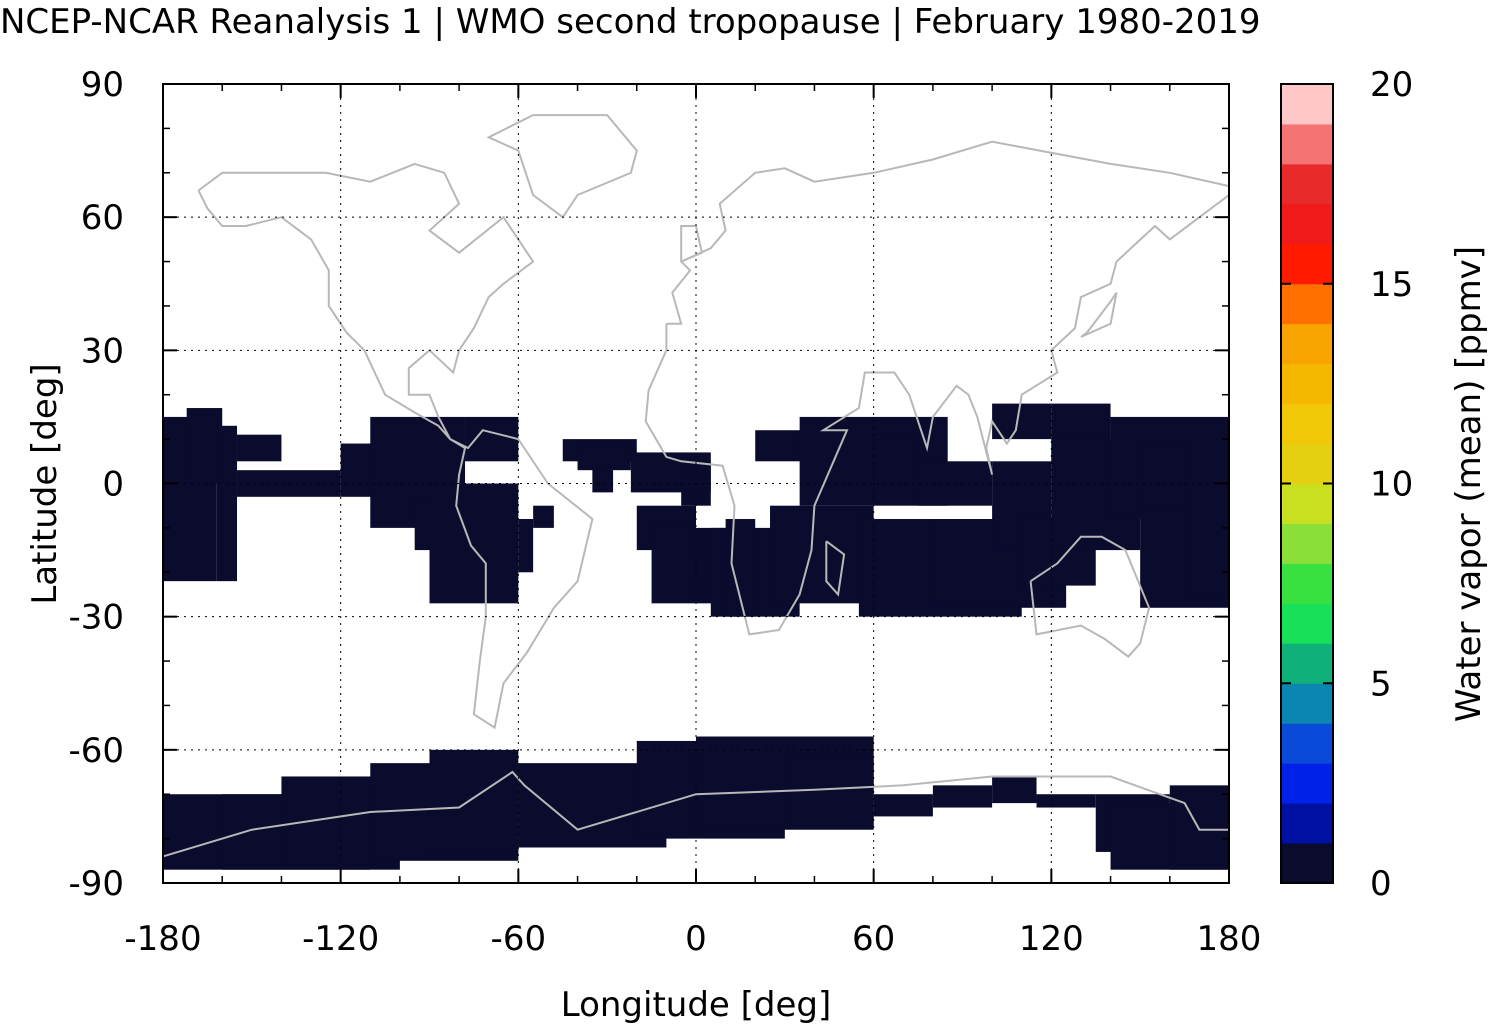 The height and width of the screenshot is (1029, 1492). I want to click on colorbar-tick-label: 10, so click(1391, 485).